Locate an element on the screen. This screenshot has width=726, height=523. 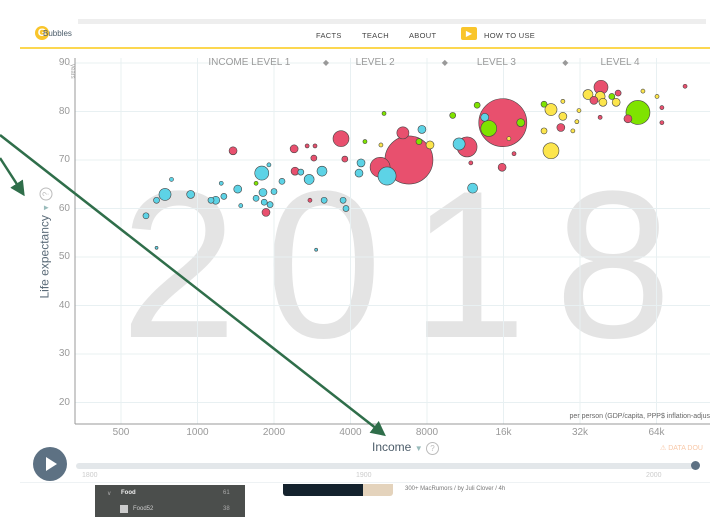
data-doubts-link: ⚠ DATA DOU is located at coordinates (681, 448).